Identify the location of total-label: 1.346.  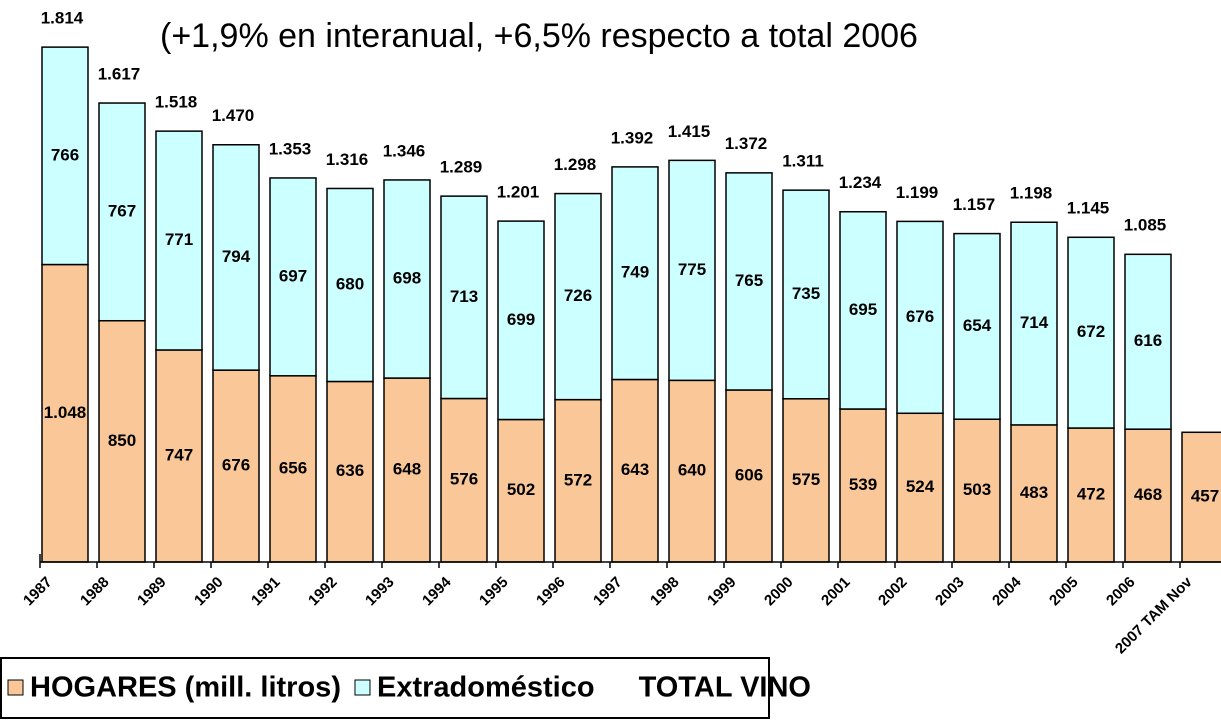
(404, 150).